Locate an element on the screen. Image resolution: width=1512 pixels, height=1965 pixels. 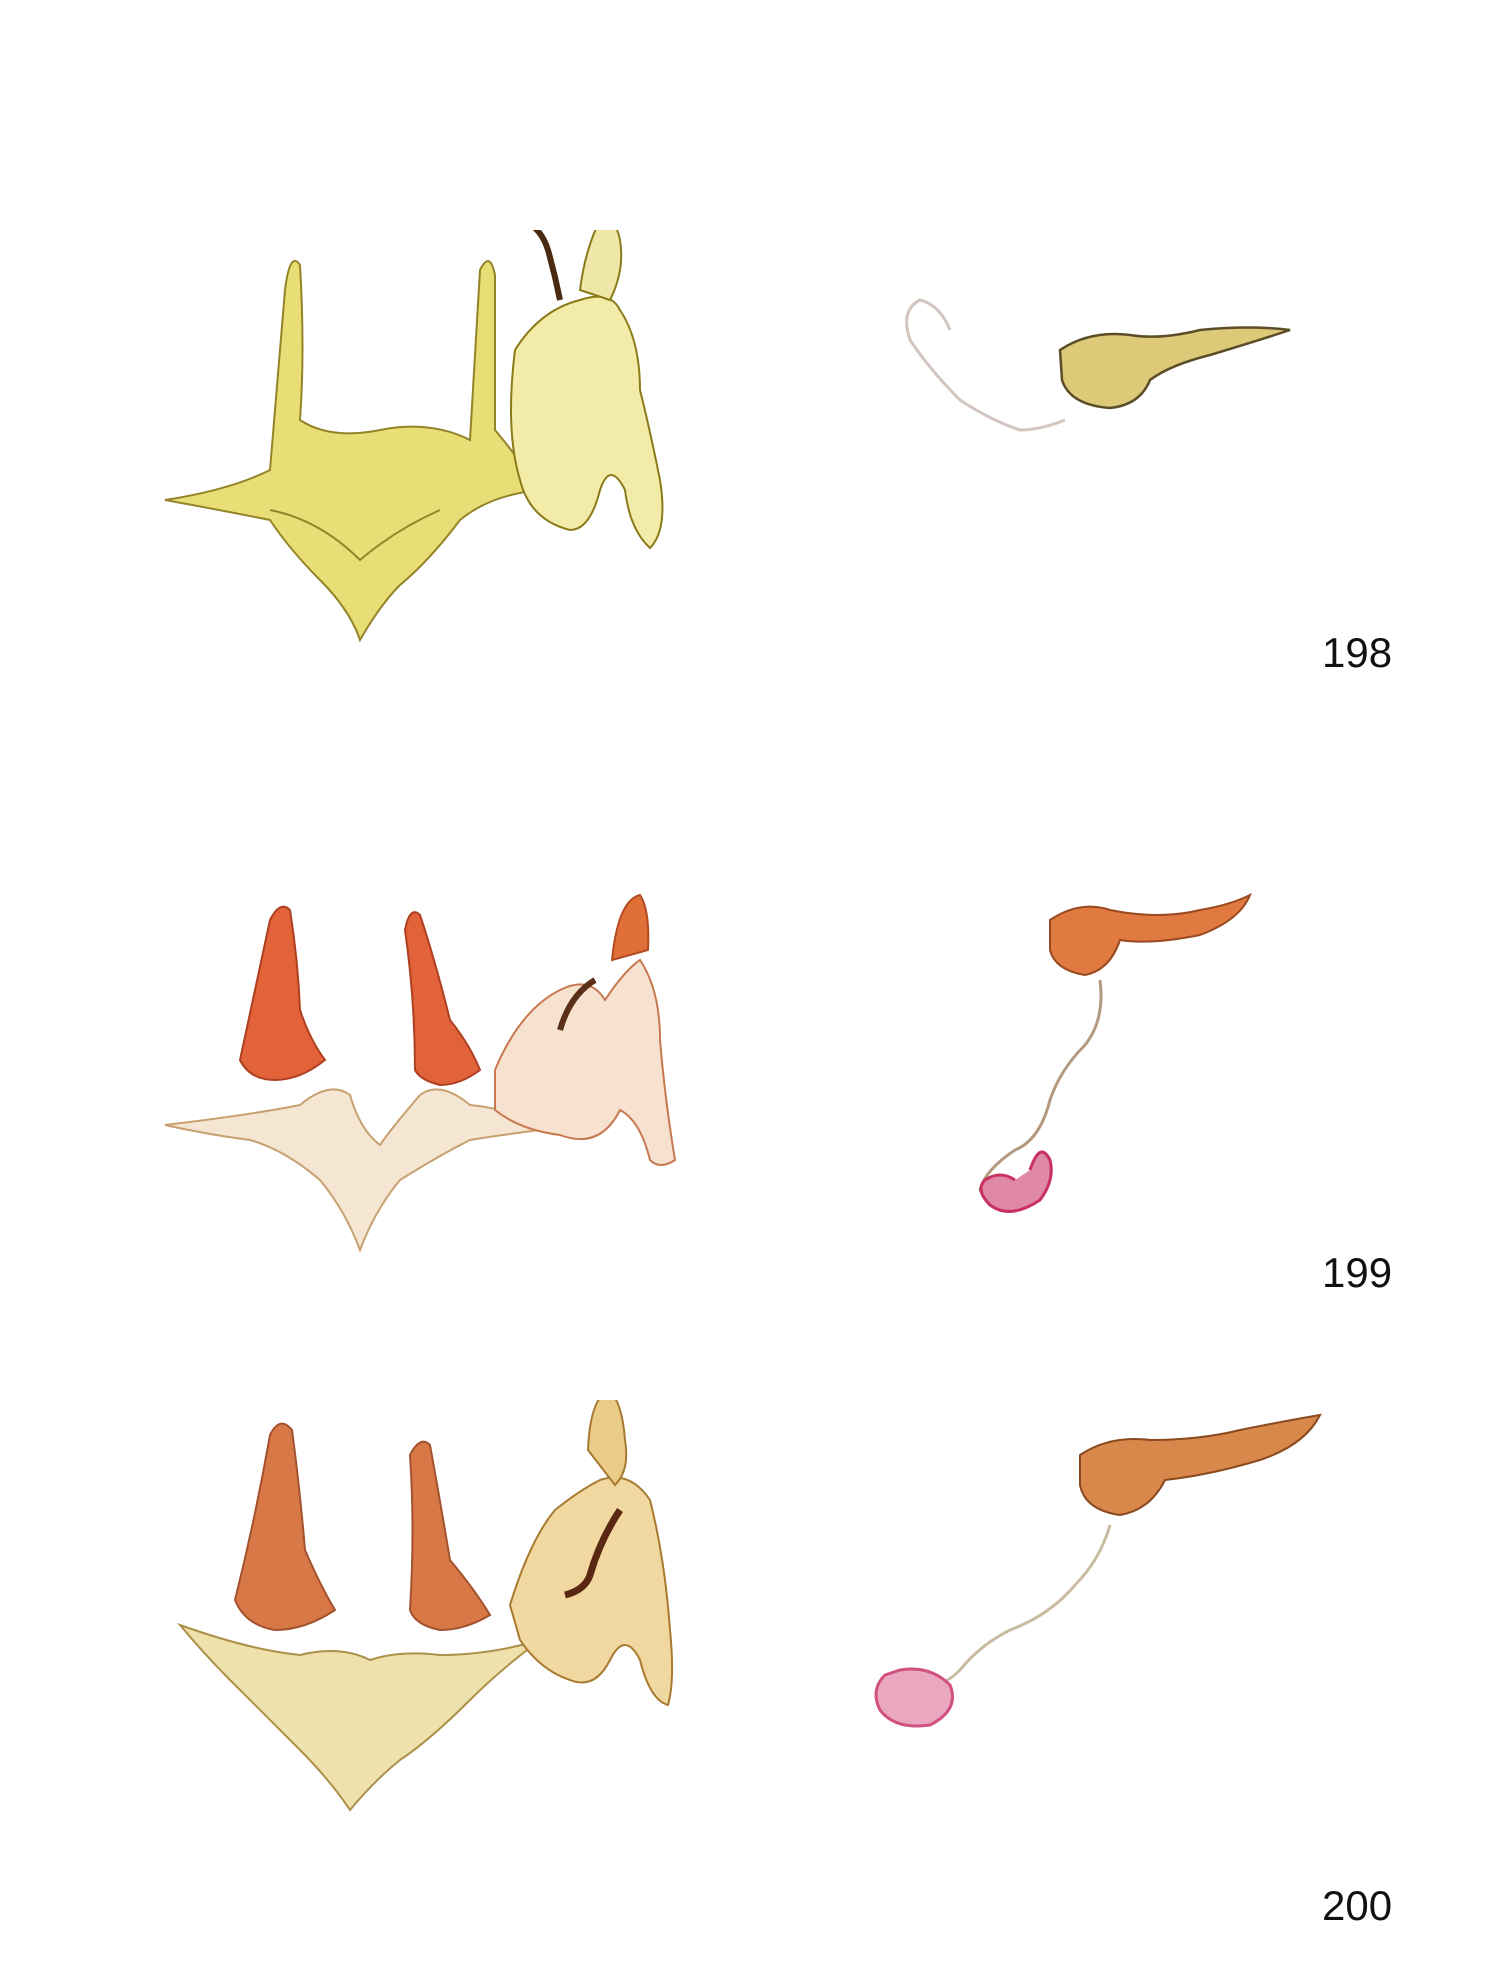
figure-number-199: 199 is located at coordinates (1357, 1272).